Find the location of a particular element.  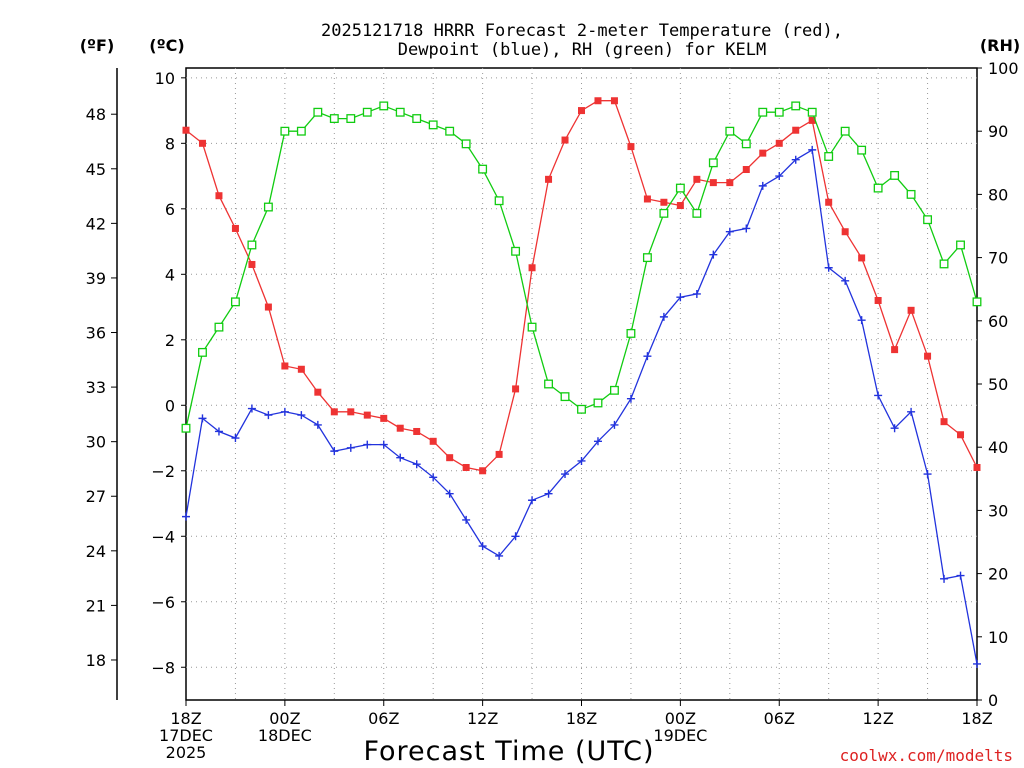

fahrenheit-tick-label: 48 is located at coordinates (96, 114).